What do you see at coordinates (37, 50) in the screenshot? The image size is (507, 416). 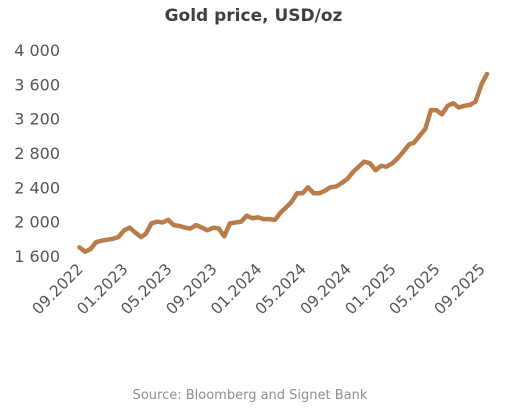 I see `y-tick-label: 4 000` at bounding box center [37, 50].